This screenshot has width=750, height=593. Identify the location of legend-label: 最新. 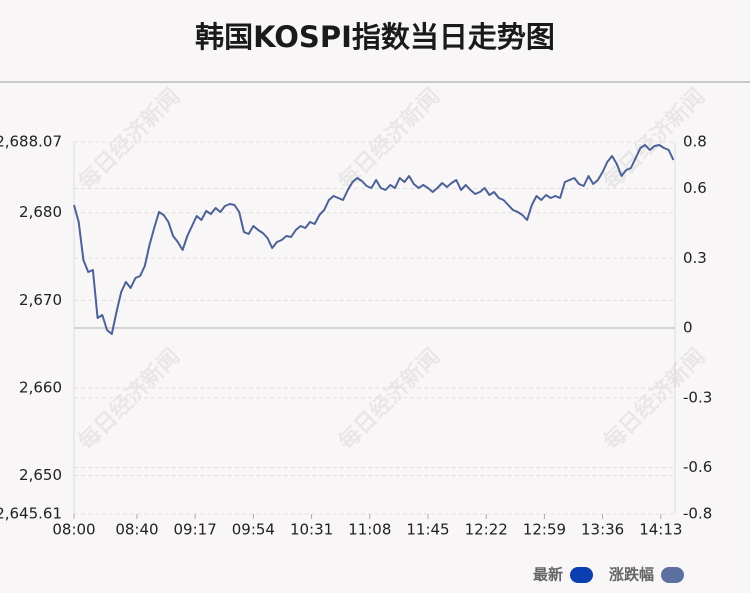
(548, 575).